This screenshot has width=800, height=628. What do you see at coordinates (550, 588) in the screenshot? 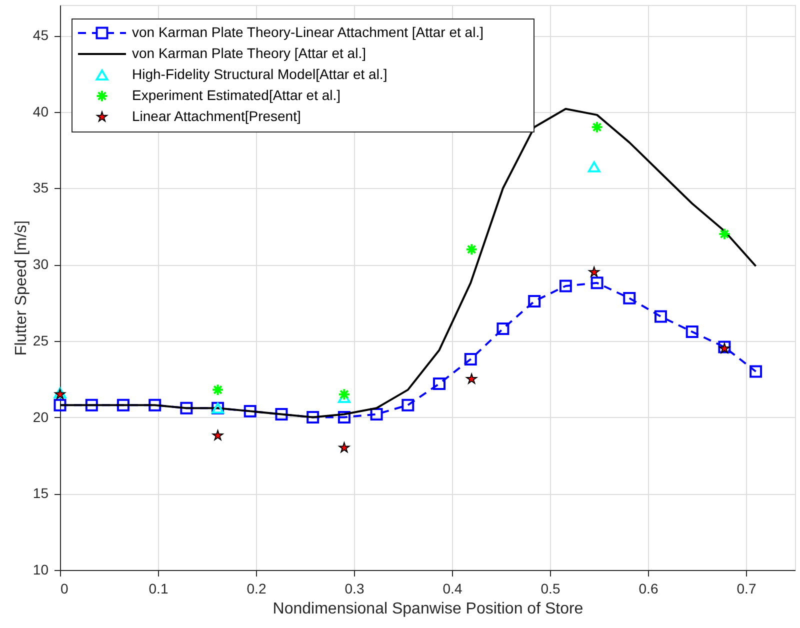
I see `x-tick-label: 0.5` at bounding box center [550, 588].